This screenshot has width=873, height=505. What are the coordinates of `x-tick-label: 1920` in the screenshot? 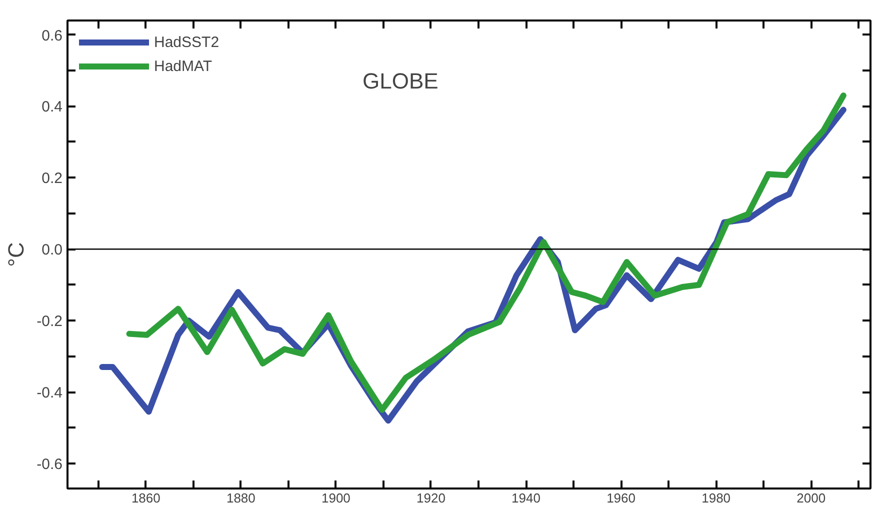 It's located at (431, 497).